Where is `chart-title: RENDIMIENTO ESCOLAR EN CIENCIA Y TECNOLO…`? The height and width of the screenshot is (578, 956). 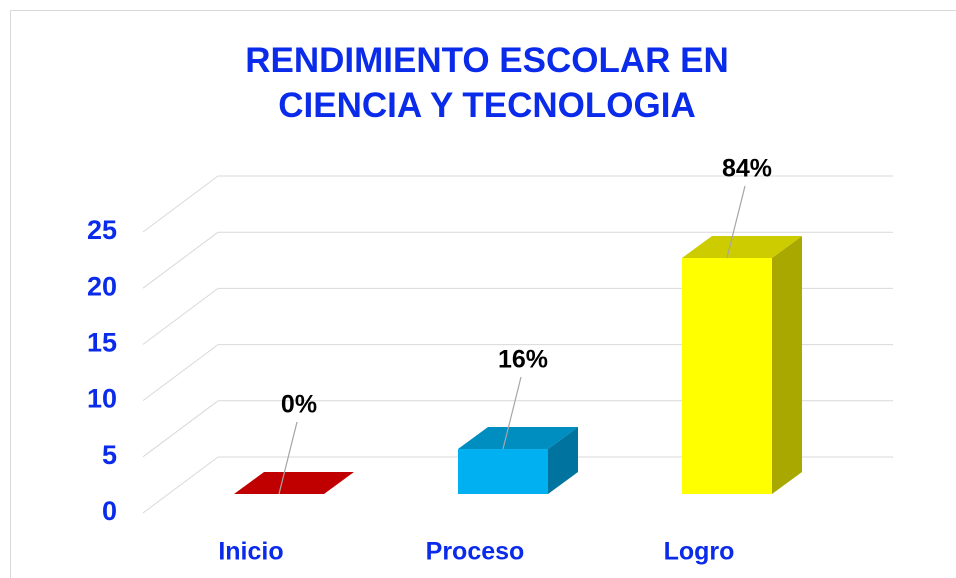
chart-title: RENDIMIENTO ESCOLAR EN CIENCIA Y TECNOLO… is located at coordinates (487, 83).